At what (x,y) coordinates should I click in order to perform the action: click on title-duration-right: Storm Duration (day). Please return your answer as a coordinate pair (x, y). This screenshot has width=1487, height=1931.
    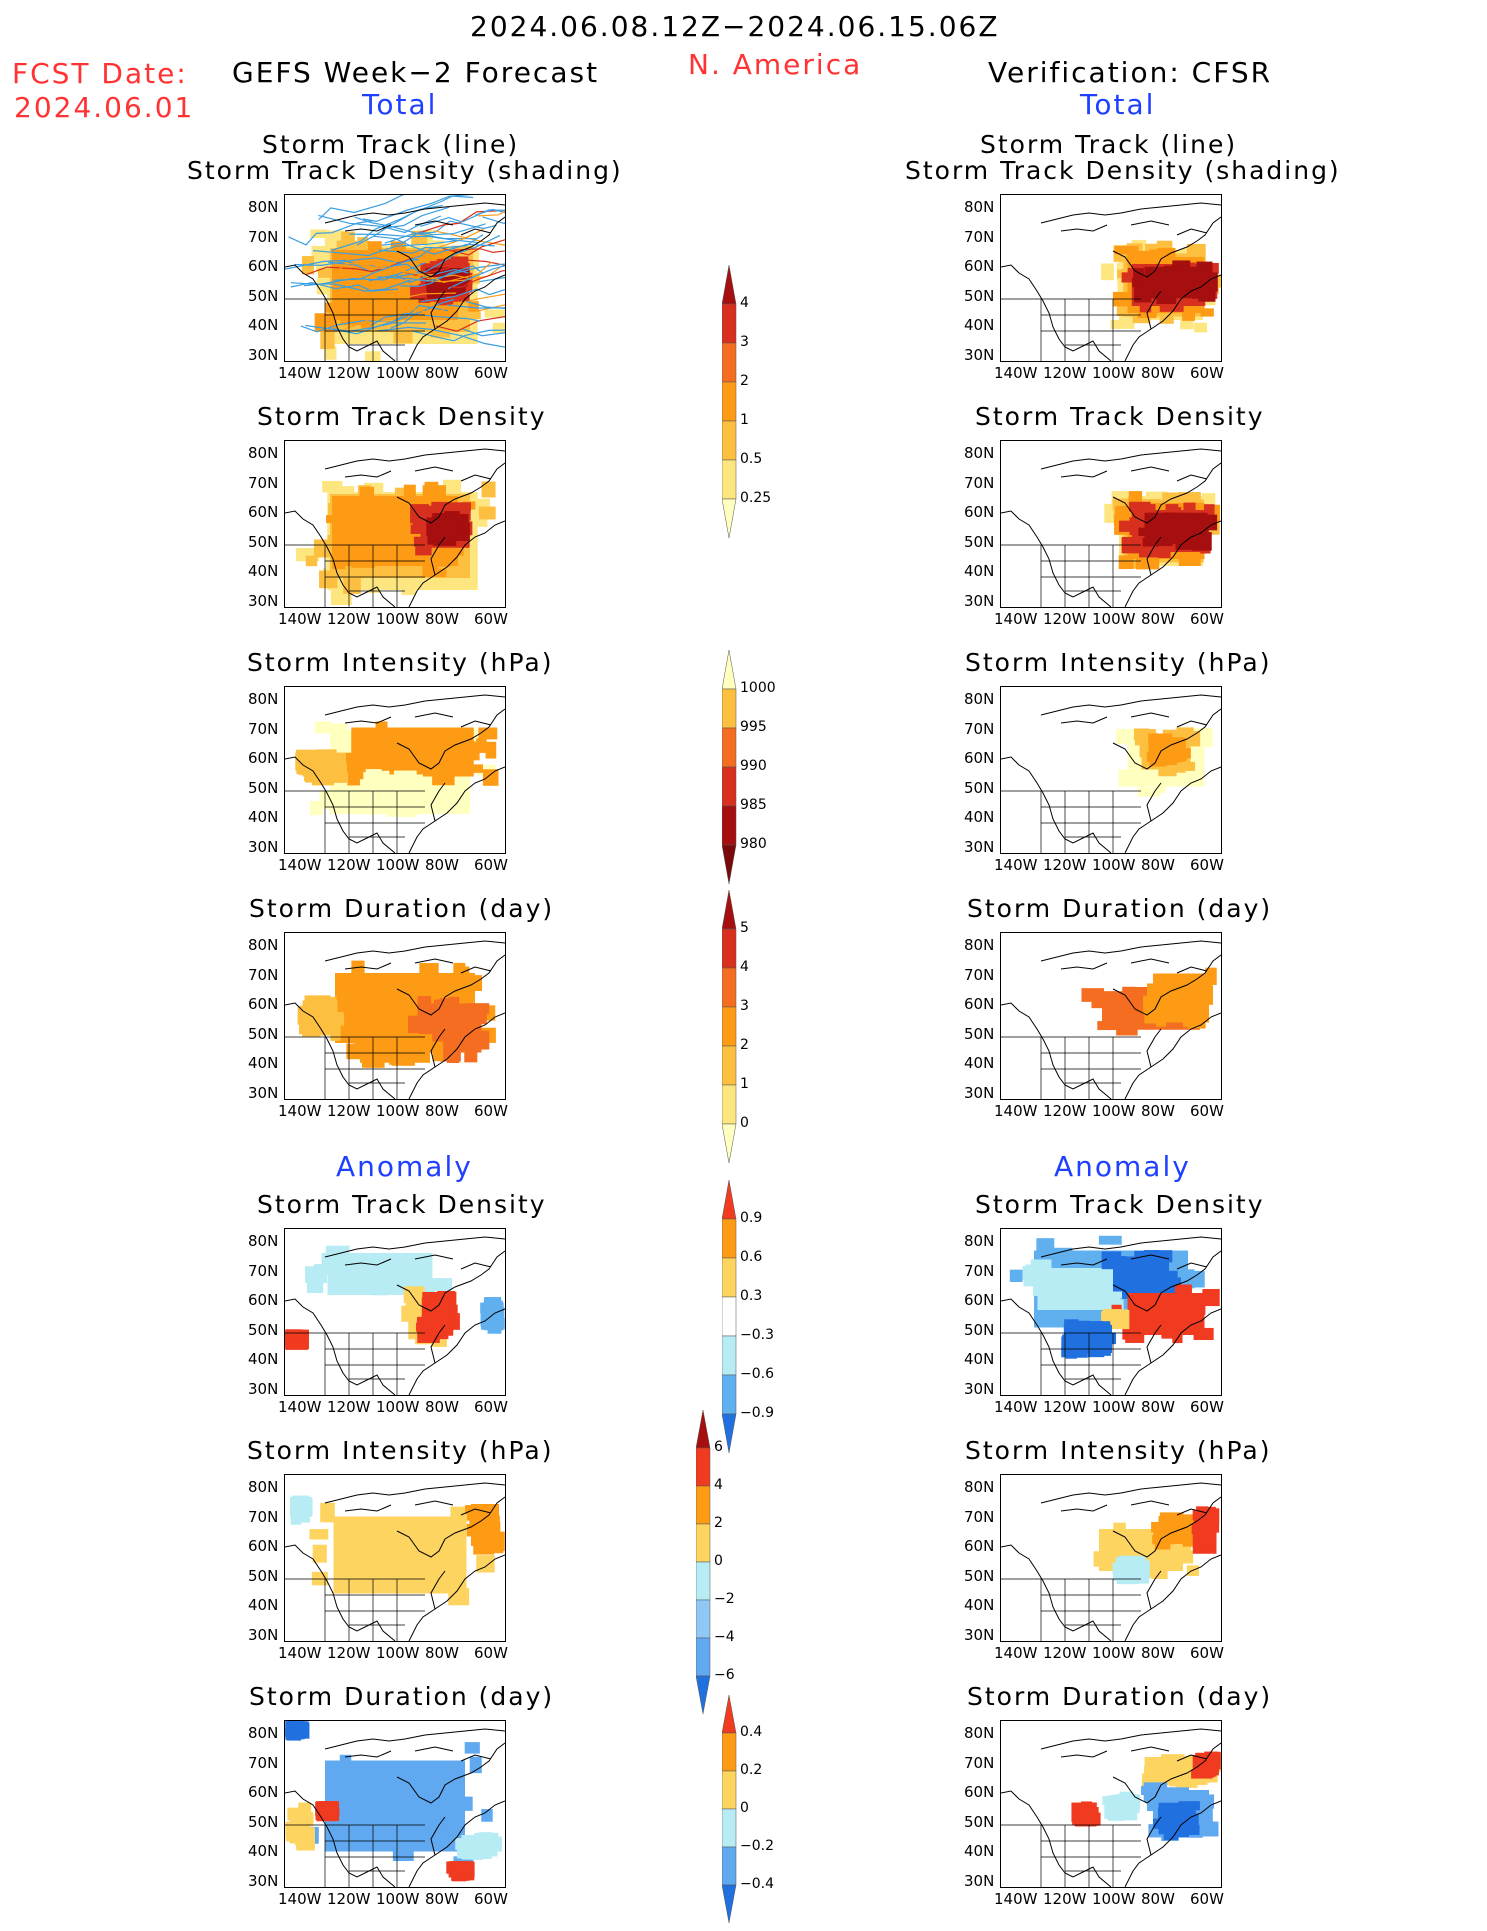
    Looking at the image, I should click on (1120, 908).